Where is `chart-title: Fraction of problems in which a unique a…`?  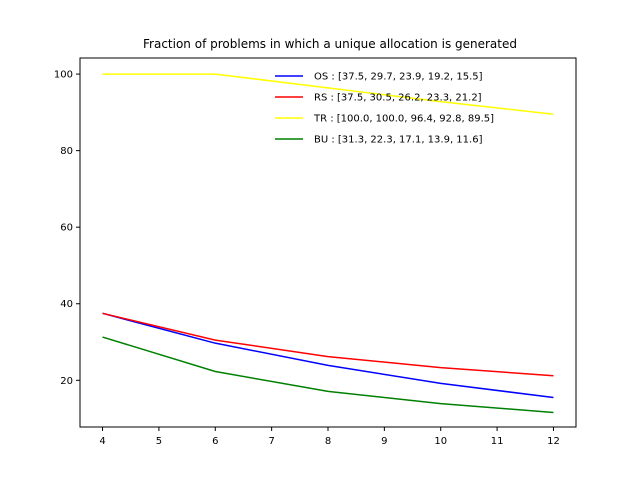
chart-title: Fraction of problems in which a unique a… is located at coordinates (330, 44).